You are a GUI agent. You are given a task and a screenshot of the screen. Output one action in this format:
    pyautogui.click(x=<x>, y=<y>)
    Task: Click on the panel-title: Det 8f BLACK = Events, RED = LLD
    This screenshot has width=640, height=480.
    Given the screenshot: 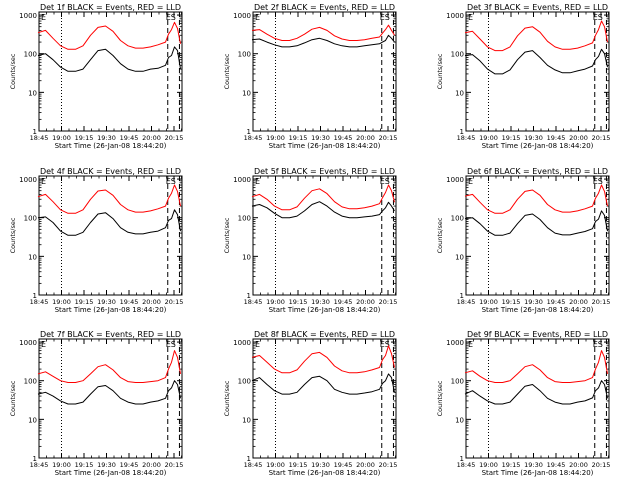 What is the action you would take?
    pyautogui.click(x=324, y=334)
    